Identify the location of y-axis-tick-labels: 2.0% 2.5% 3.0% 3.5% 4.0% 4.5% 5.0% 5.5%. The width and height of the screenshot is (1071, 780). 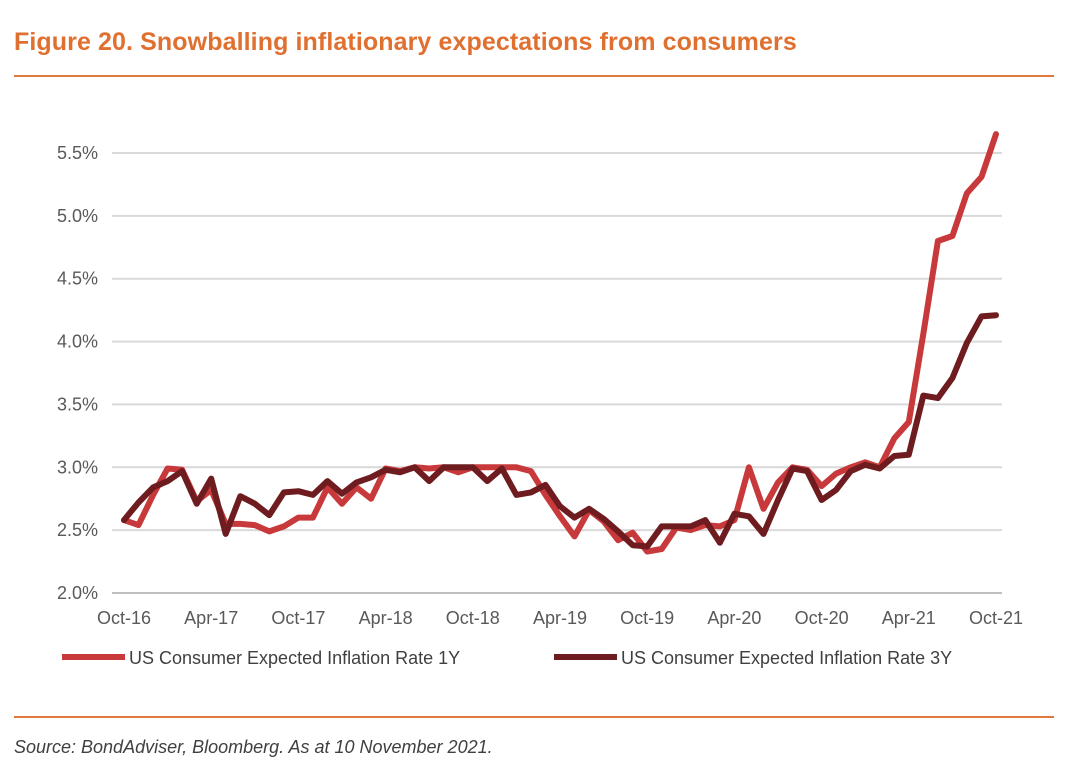
(77, 373).